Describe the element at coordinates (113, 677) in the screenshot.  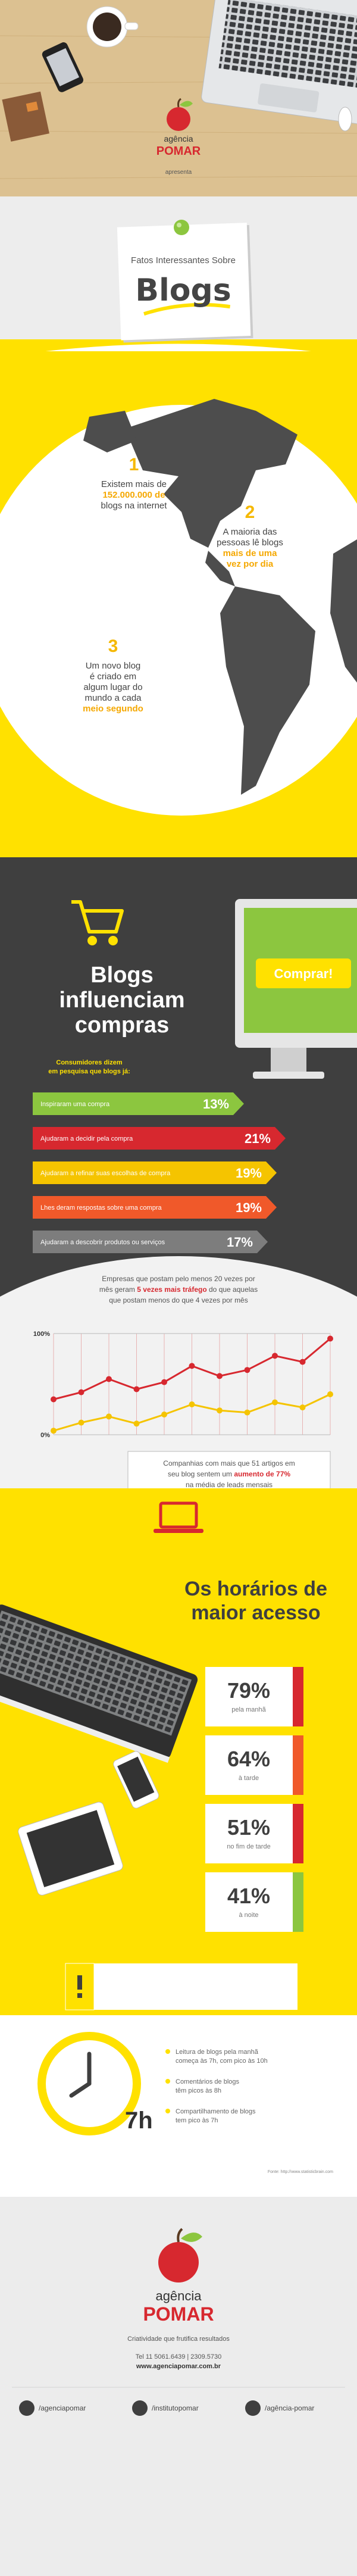
I see `fact-text: é criado em` at that location.